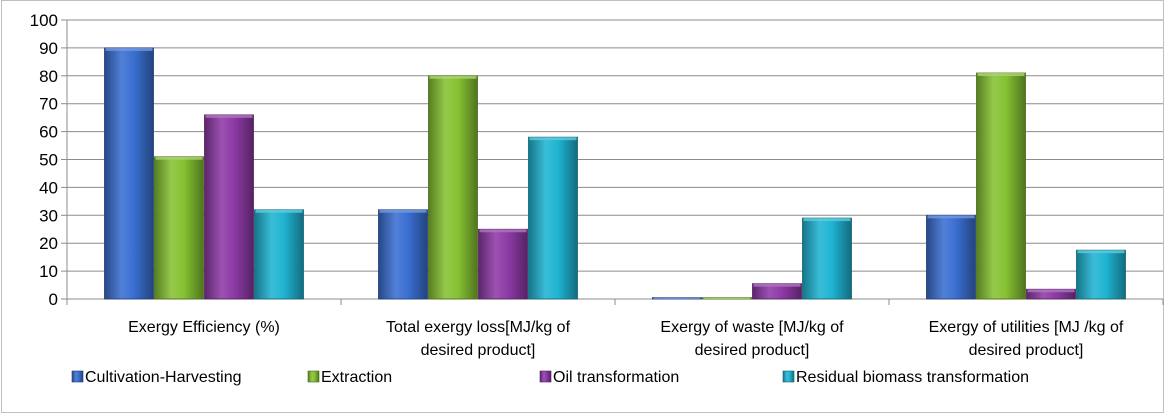 This screenshot has height=414, width=1165. I want to click on category-label-1-line-1: desired product], so click(478, 350).